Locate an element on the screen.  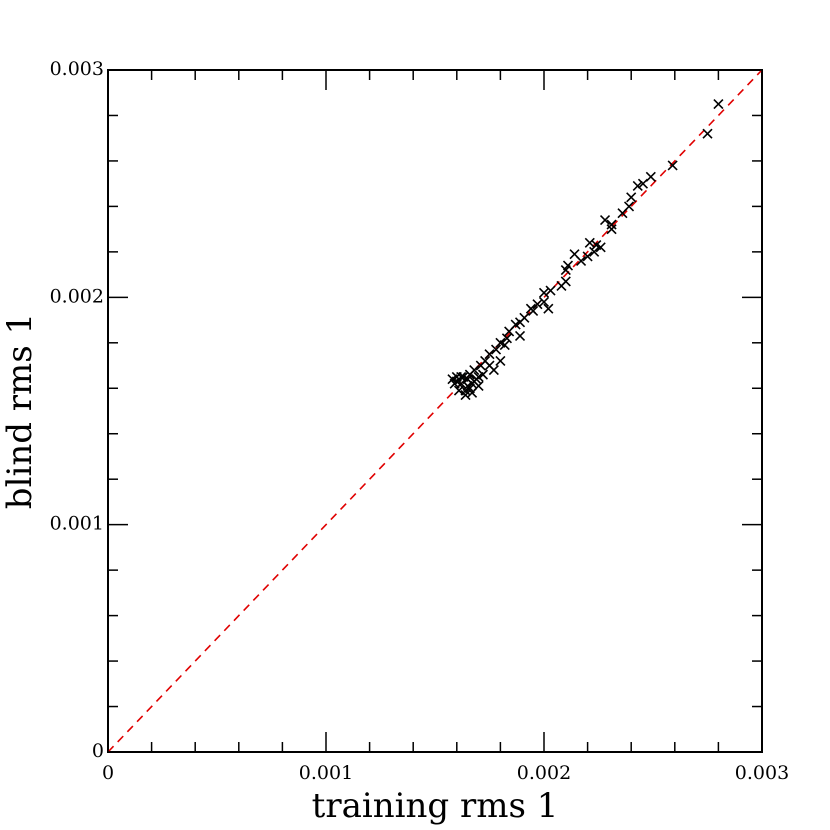
y-tick-label: 0 is located at coordinates (98, 751).